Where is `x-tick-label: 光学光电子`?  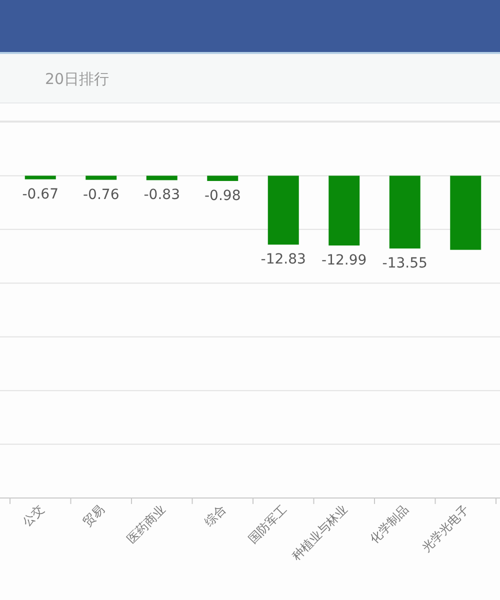
x-tick-label: 光学光电子 is located at coordinates (445, 528).